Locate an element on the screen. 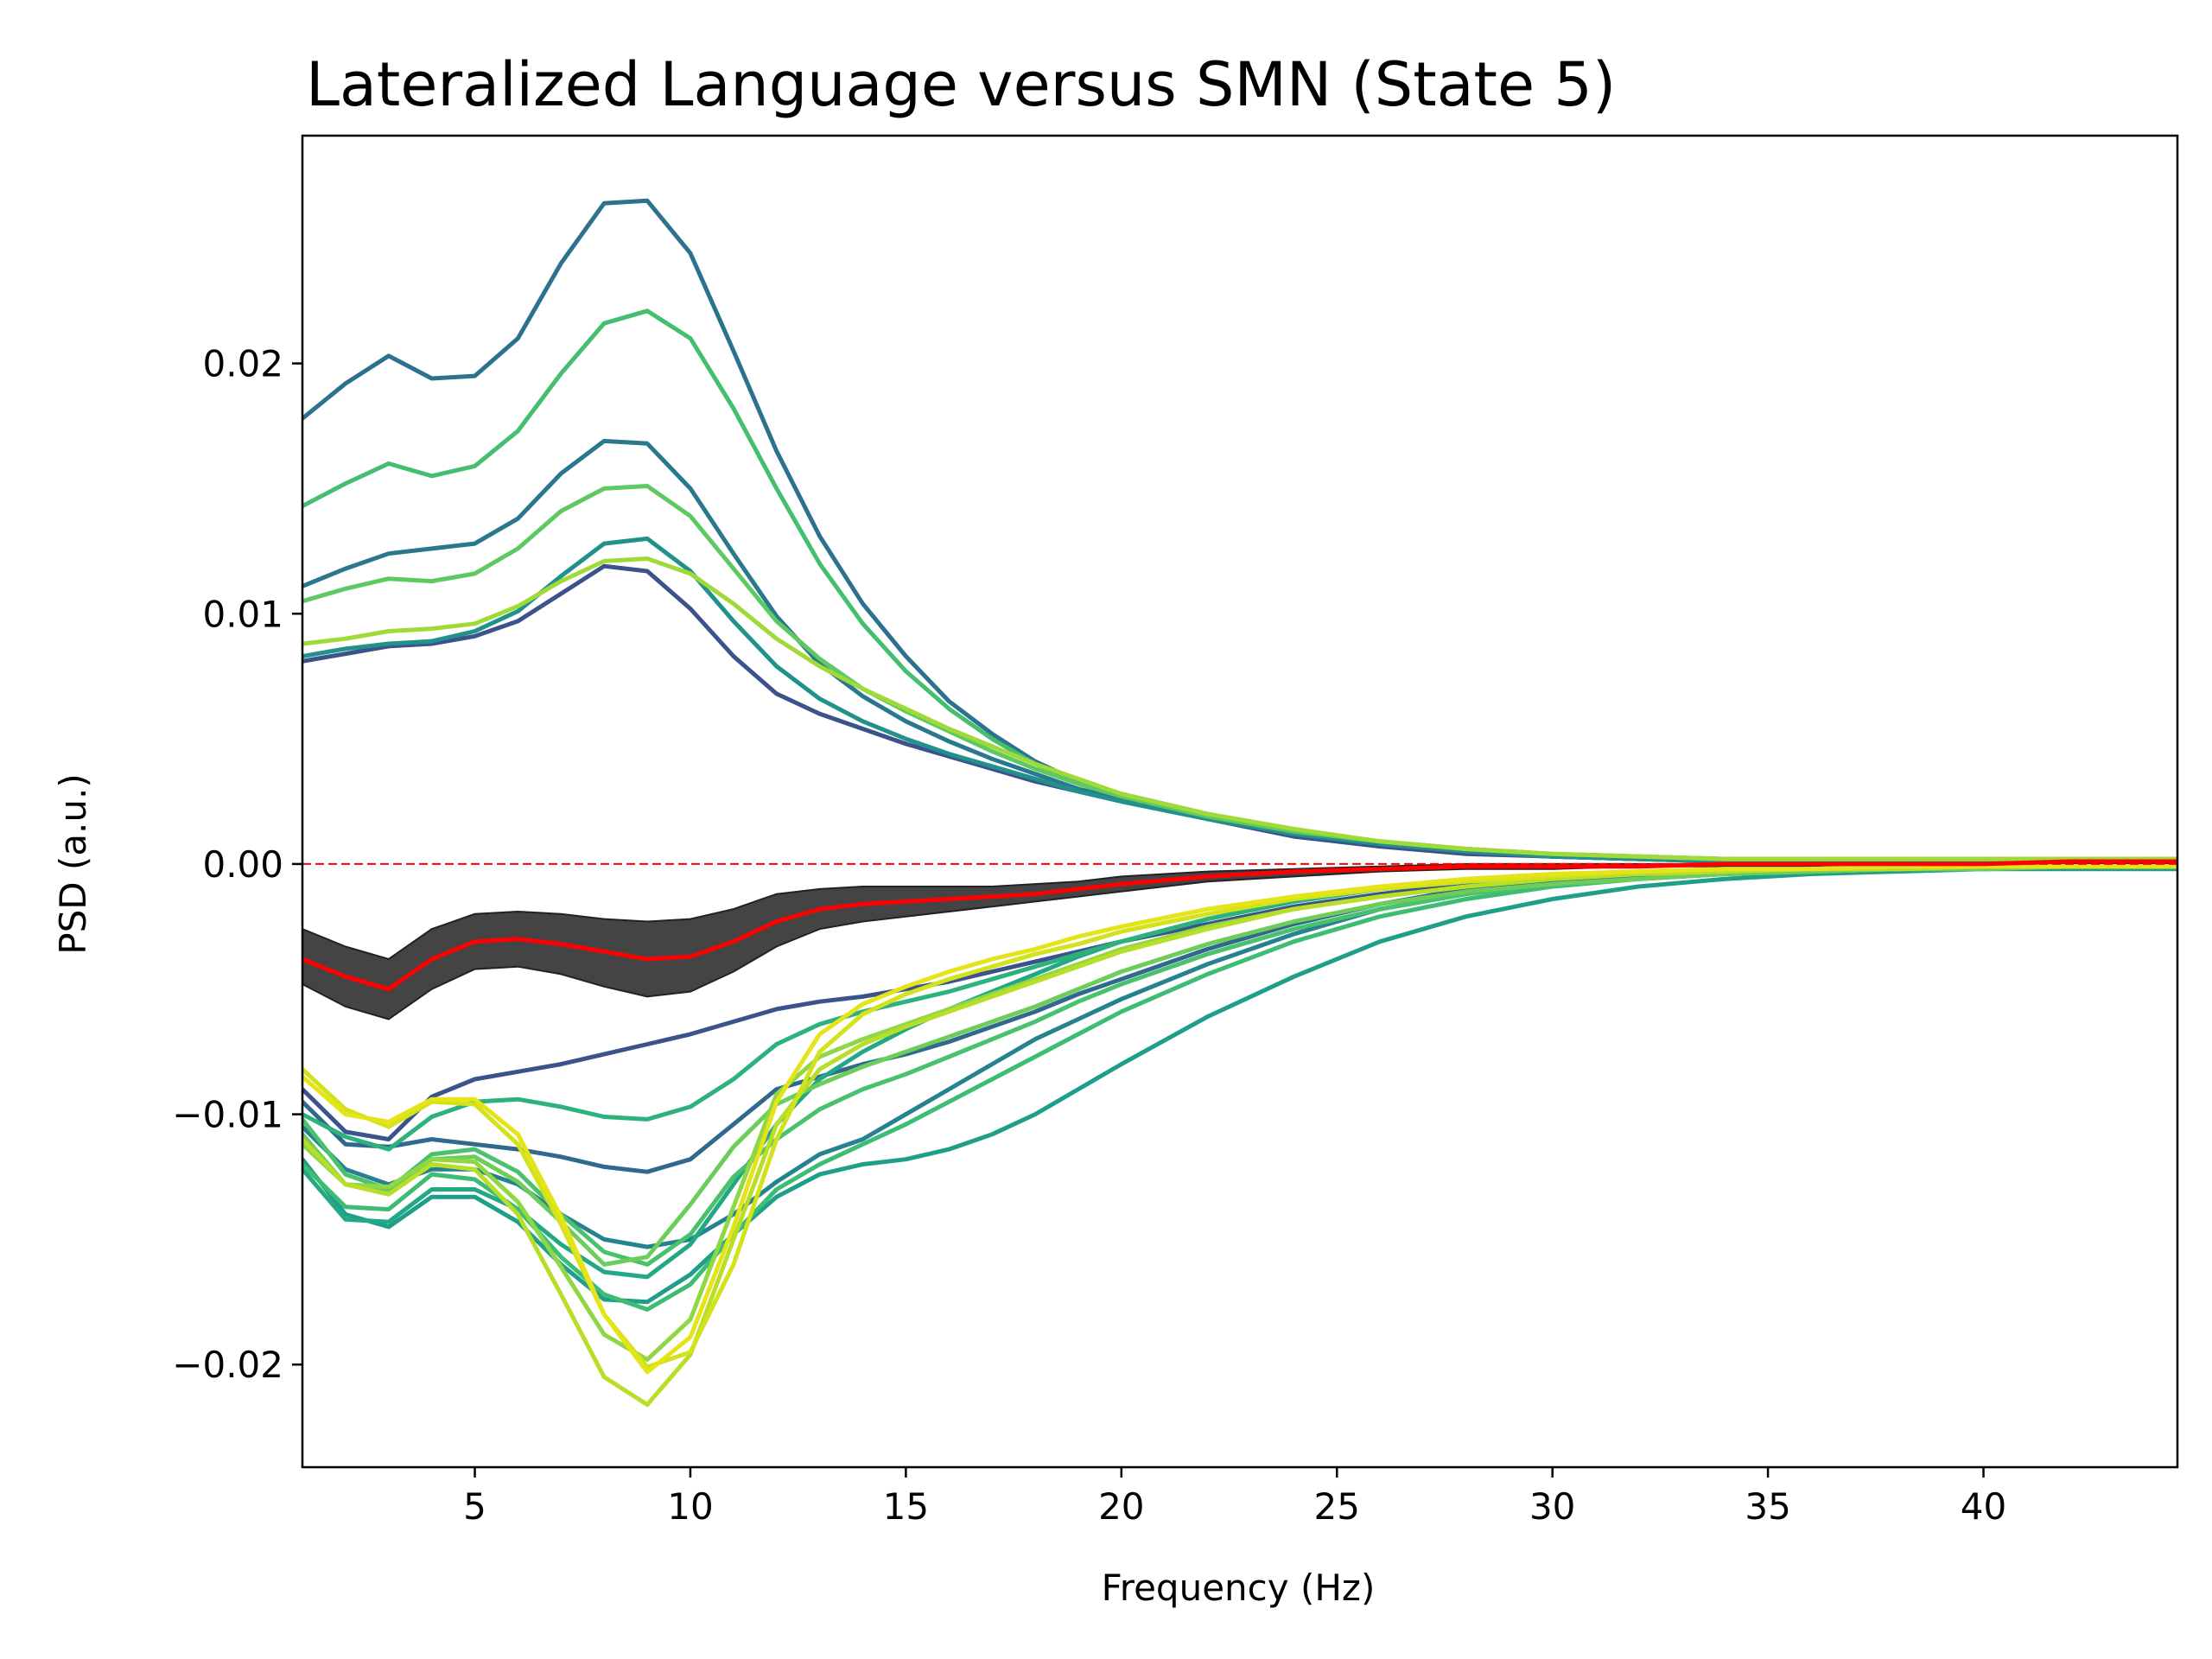 This screenshot has height=1659, width=2212. y-tick-label: 0.00 is located at coordinates (242, 864).